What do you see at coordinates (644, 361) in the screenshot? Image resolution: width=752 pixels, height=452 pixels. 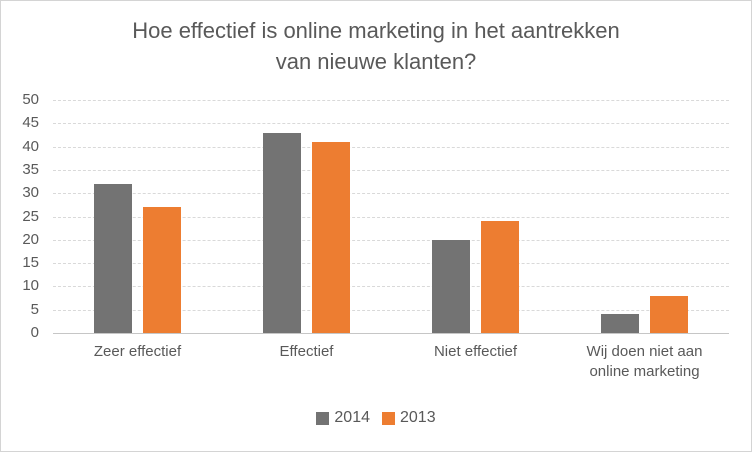 I see `x-category-label: Wij doen niet aan online marketing` at bounding box center [644, 361].